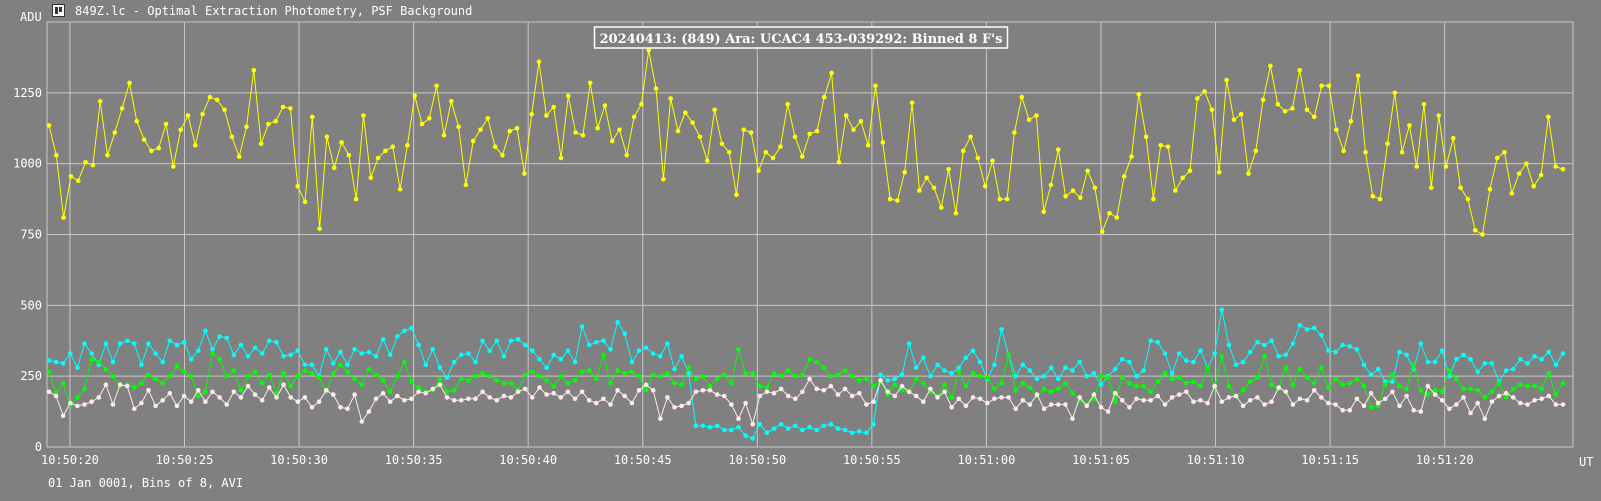 The width and height of the screenshot is (1601, 501). What do you see at coordinates (38, 447) in the screenshot?
I see `y-tick-label: 0` at bounding box center [38, 447].